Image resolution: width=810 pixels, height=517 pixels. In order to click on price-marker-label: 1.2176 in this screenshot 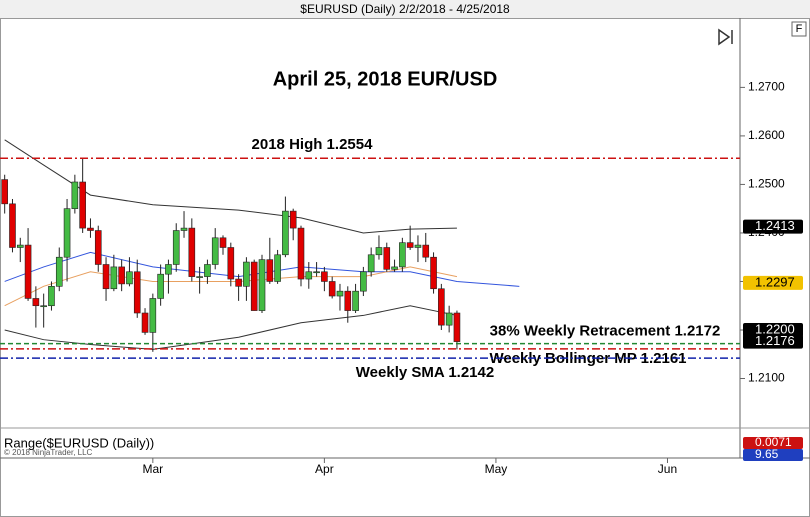, I will do `click(775, 340)`.